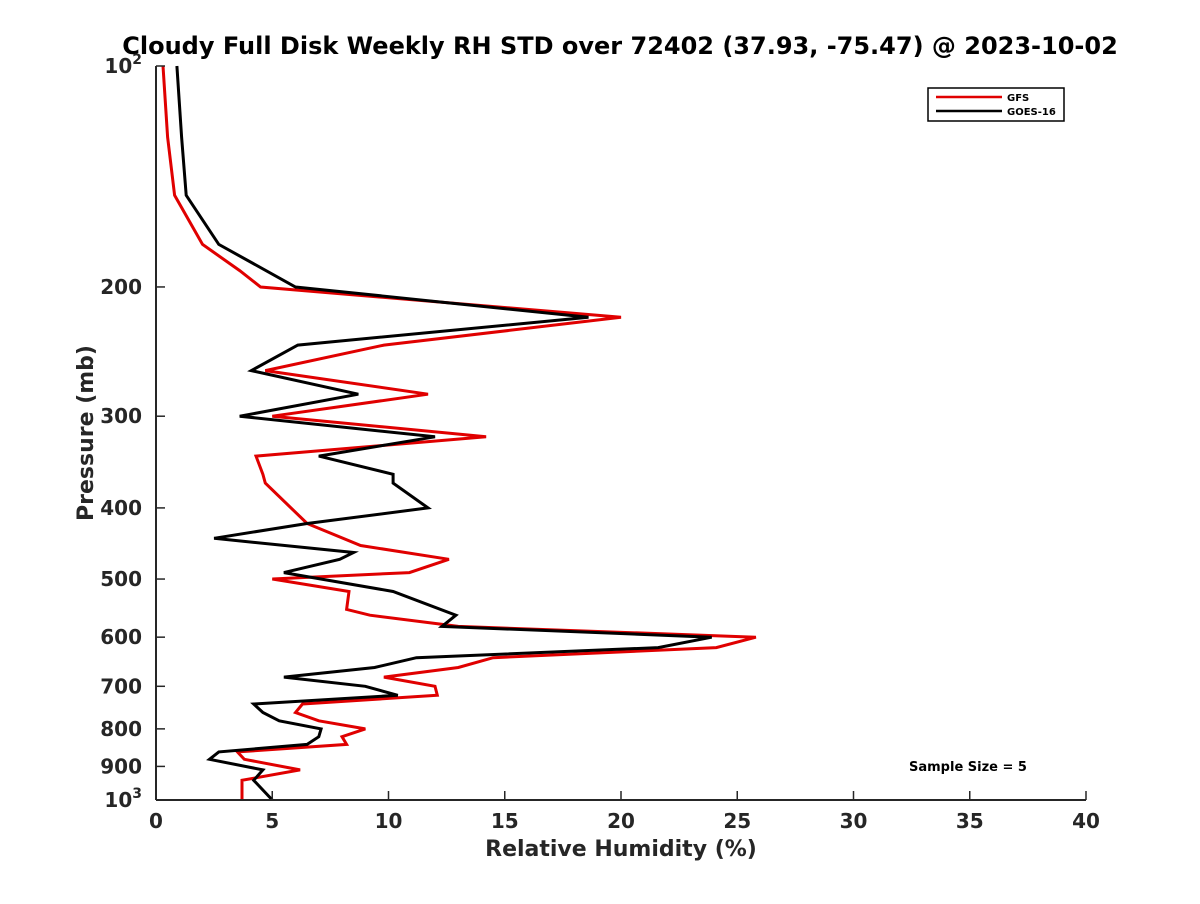 The image size is (1200, 904). I want to click on y-tick-label: 700, so click(121, 686).